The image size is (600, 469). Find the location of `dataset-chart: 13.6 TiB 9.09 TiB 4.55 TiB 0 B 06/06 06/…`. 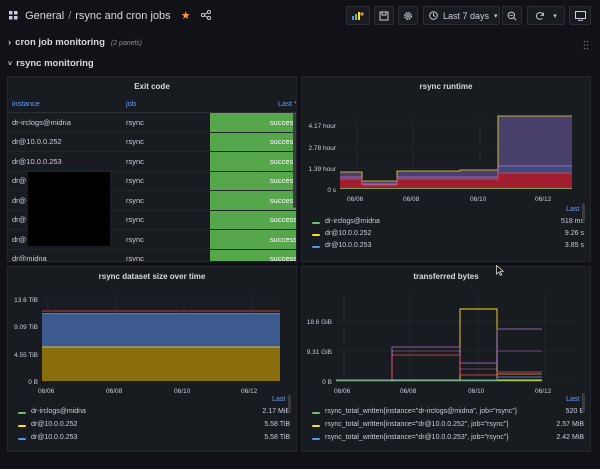

dataset-chart: 13.6 TiB 9.09 TiB 4.55 TiB 0 B 06/06 06/… is located at coordinates (152, 347).